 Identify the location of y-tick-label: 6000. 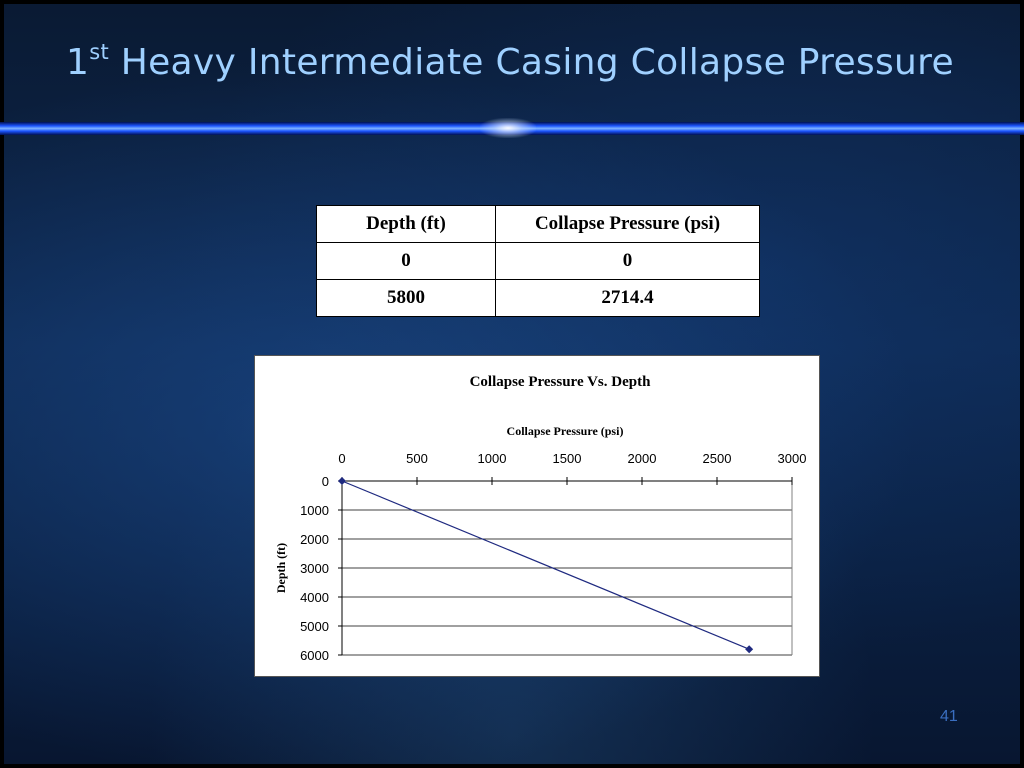
(314, 655).